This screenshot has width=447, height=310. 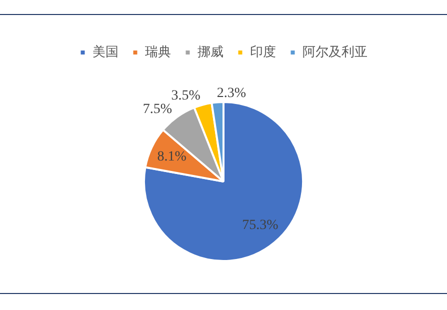 I want to click on data-label: 8.1%, so click(x=172, y=157).